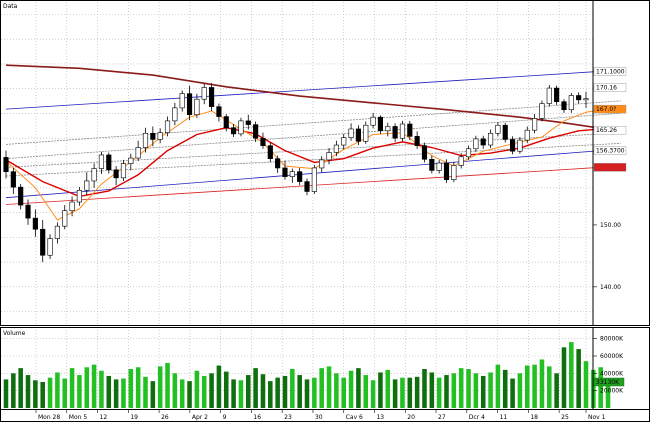 The height and width of the screenshot is (422, 650). What do you see at coordinates (325, 415) in the screenshot?
I see `x-axis-frame` at bounding box center [325, 415].